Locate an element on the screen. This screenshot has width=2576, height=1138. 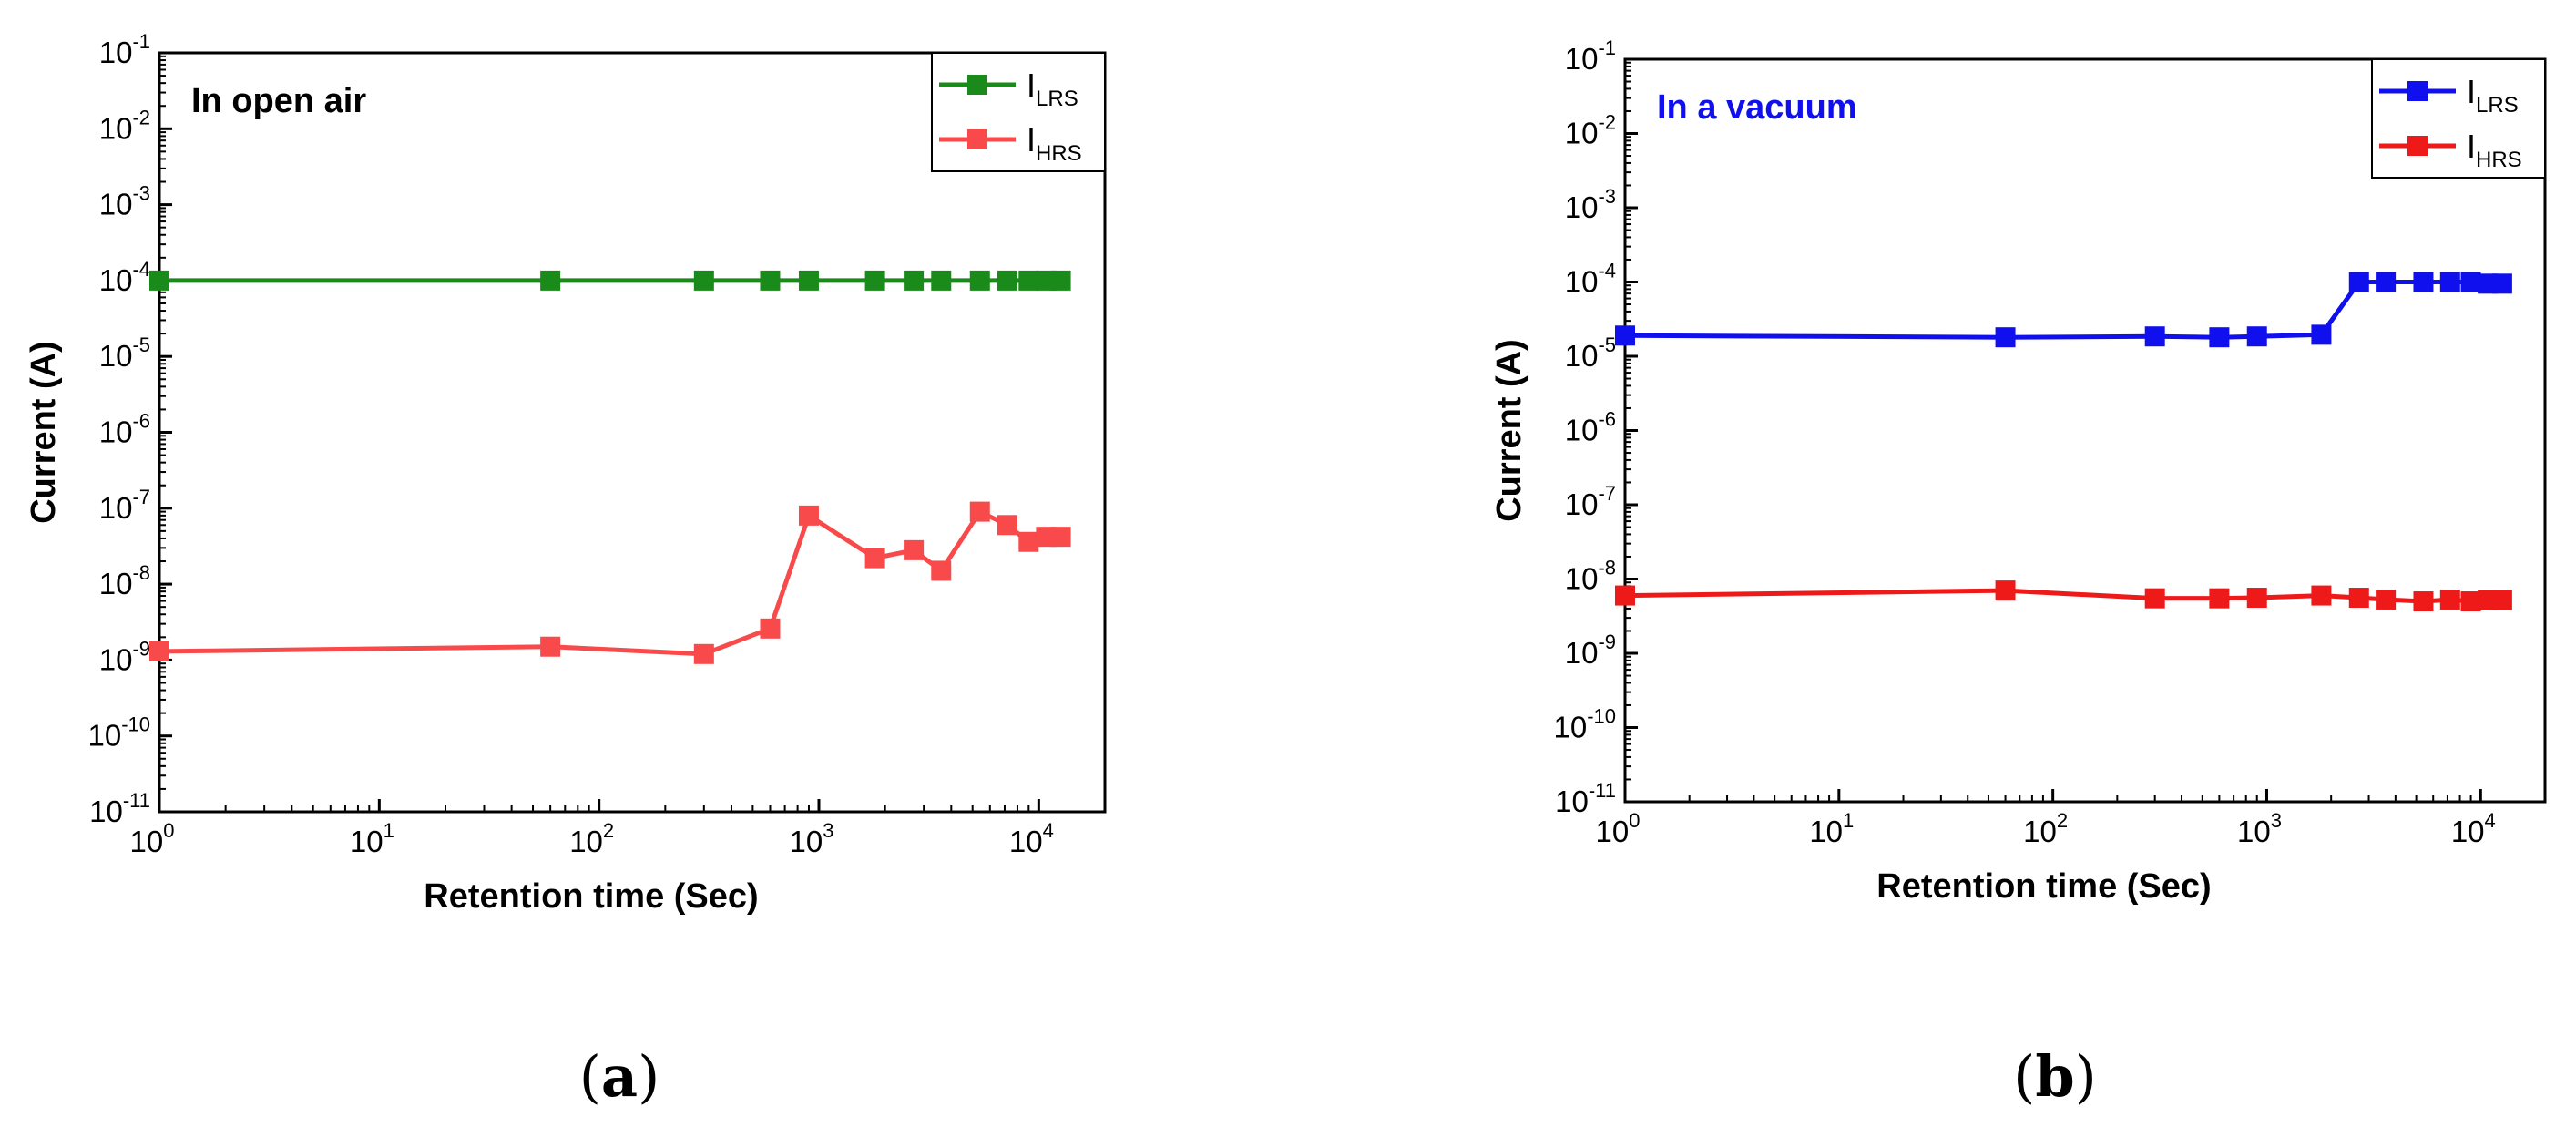
x-axis-title: Retention time (Sec) is located at coordinates (591, 896).